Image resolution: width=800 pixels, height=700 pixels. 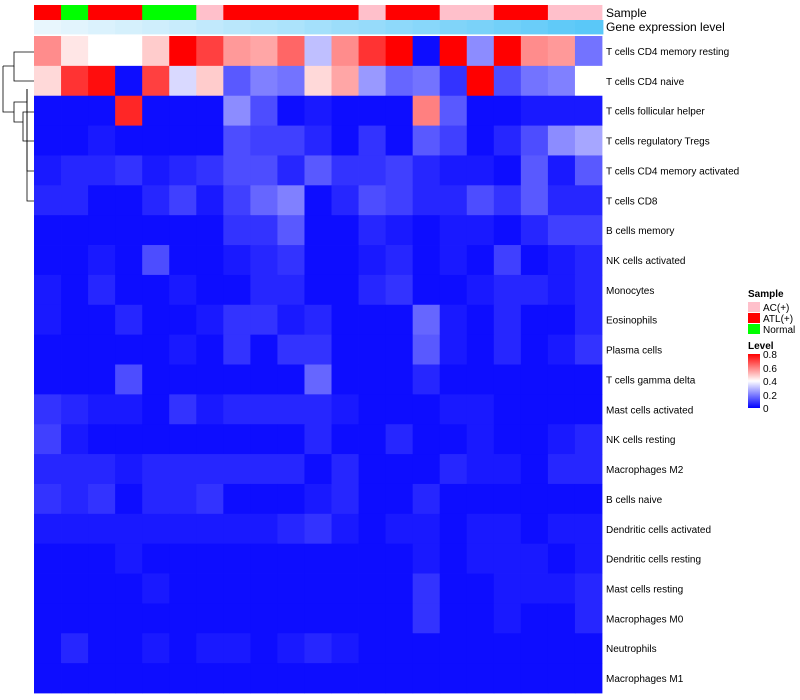 I want to click on row-label: Macrophages M1, so click(x=645, y=679).